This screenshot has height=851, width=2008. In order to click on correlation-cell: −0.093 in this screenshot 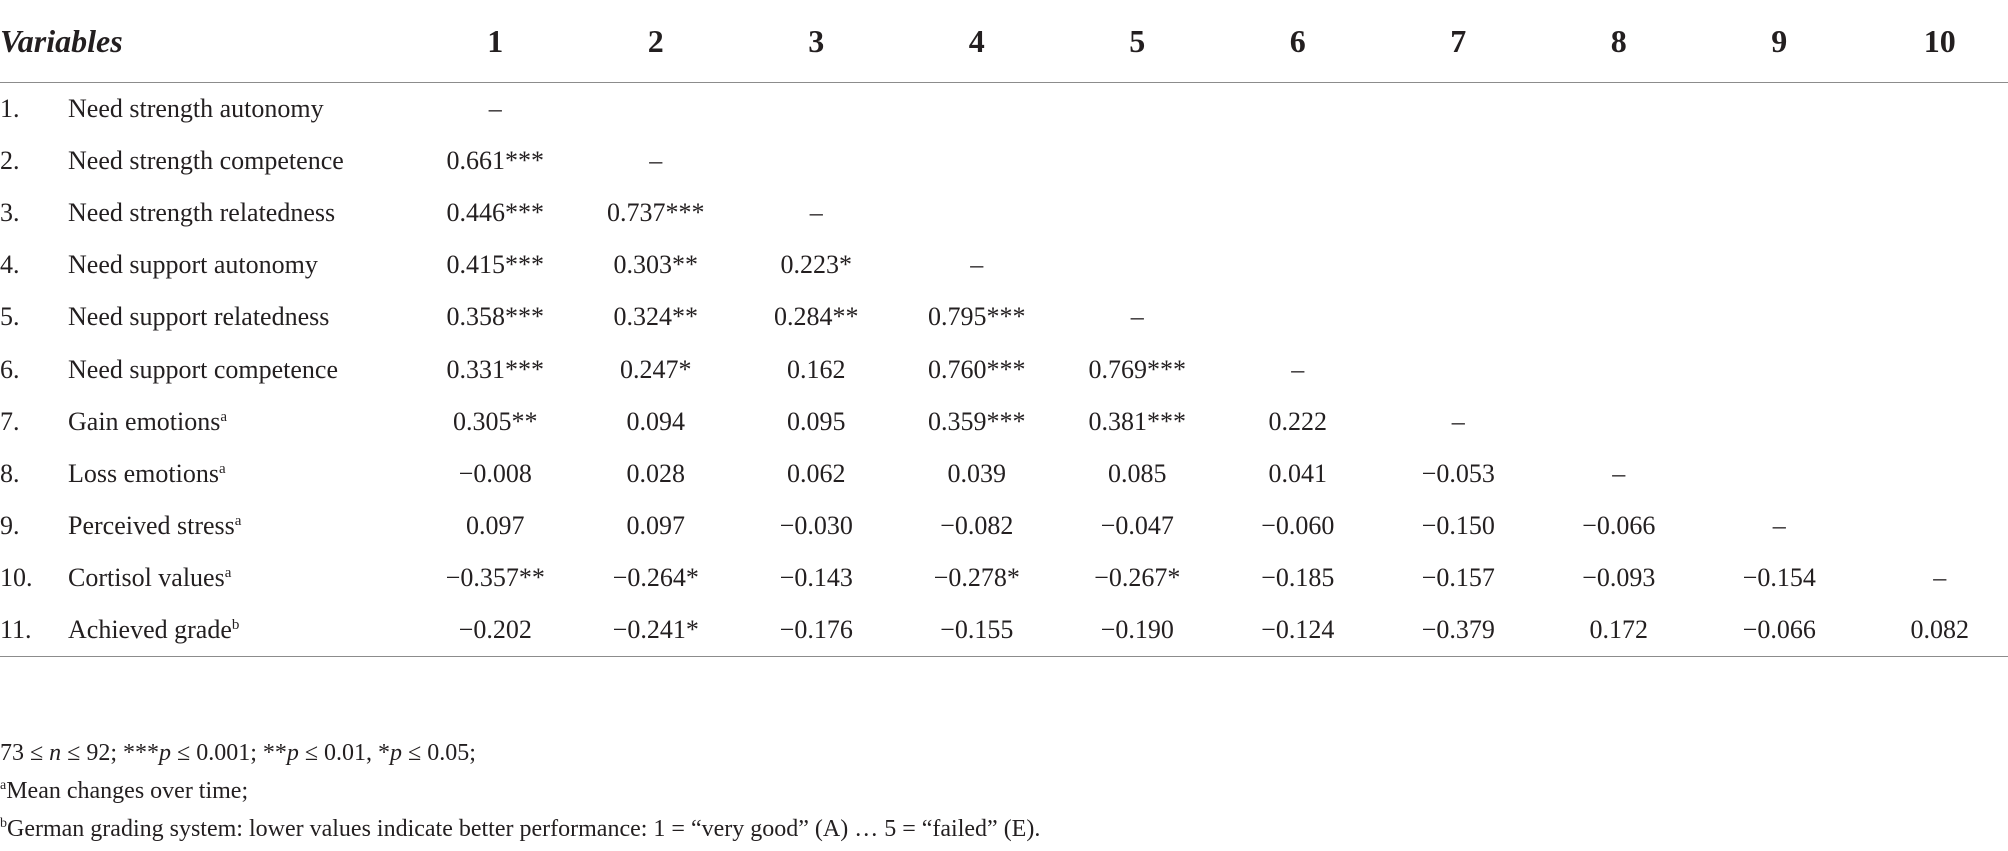, I will do `click(1619, 578)`.